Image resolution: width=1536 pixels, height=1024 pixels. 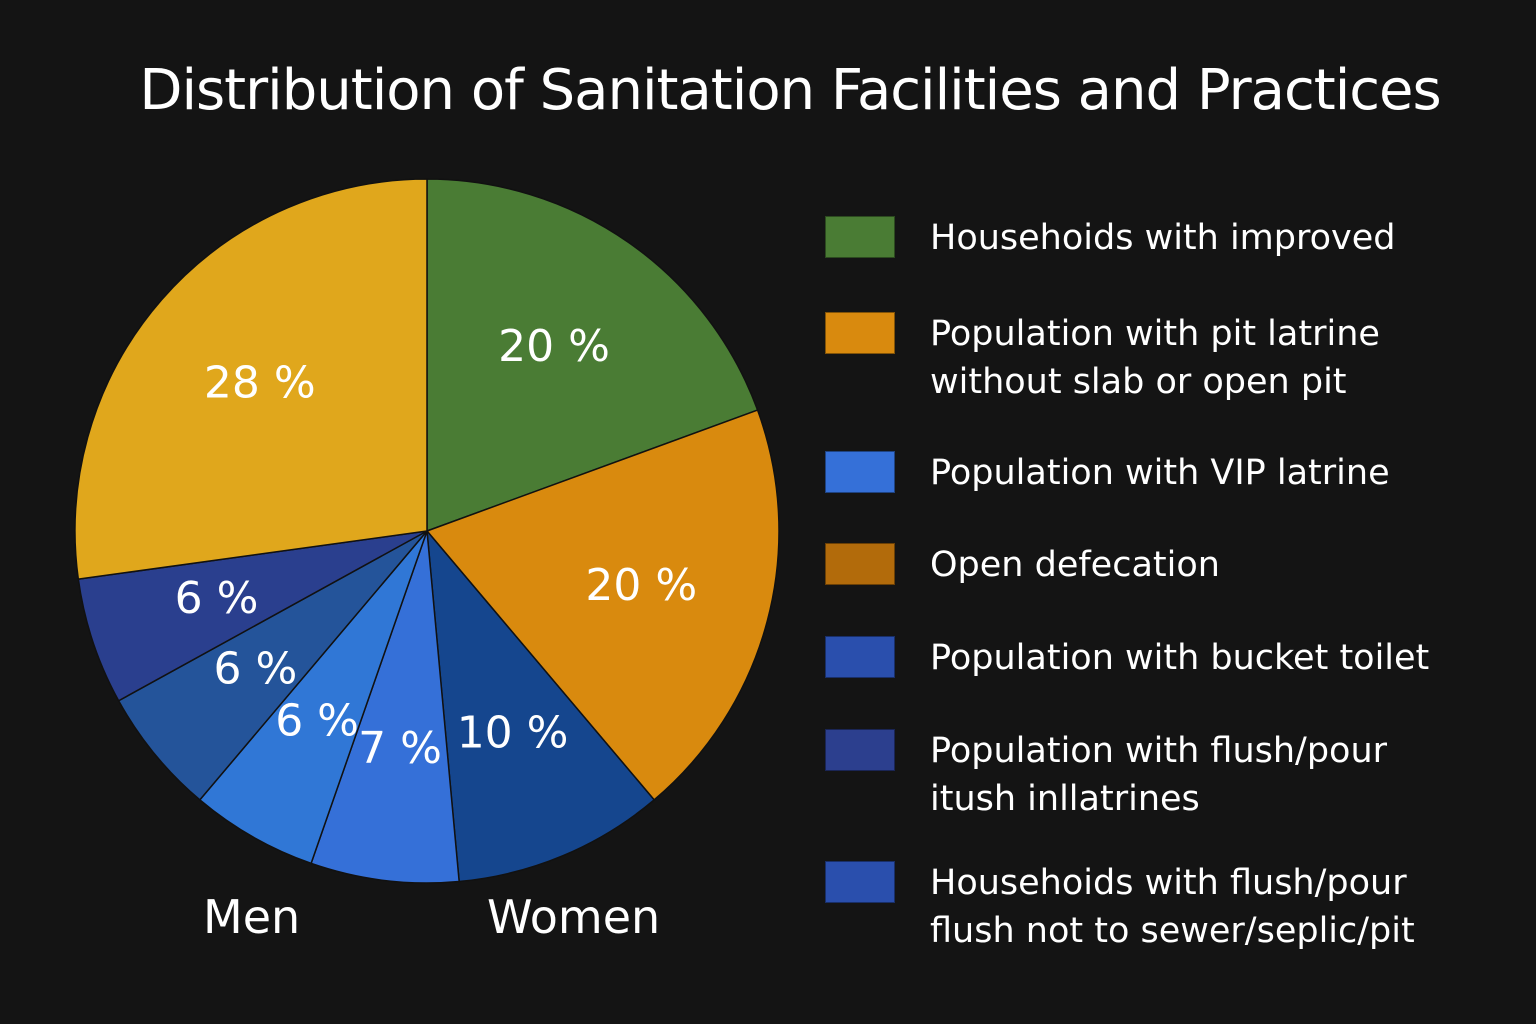 What do you see at coordinates (513, 733) in the screenshot?
I see `slice-label: 10 %` at bounding box center [513, 733].